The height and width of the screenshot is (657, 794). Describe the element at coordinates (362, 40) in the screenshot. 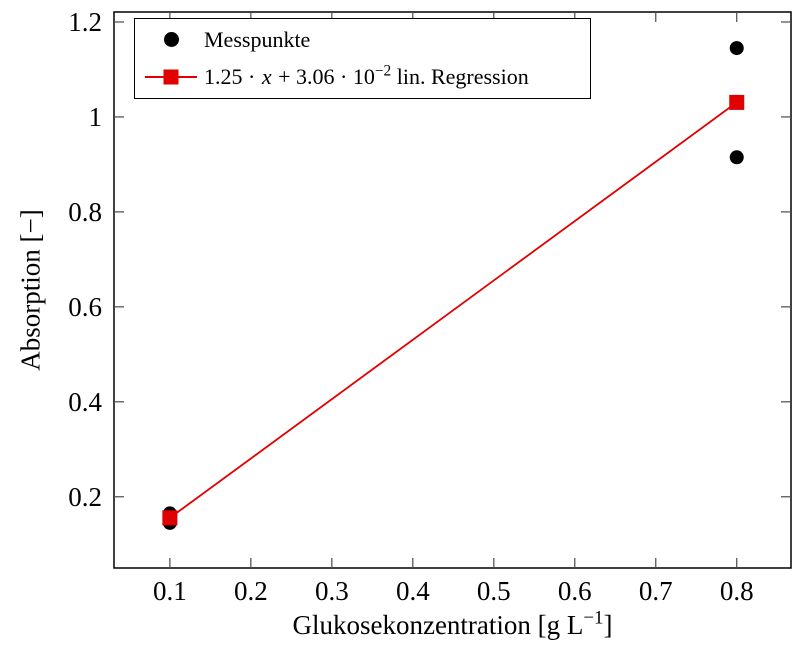

I see `legend-item-messpunkte: Messpunkte` at that location.